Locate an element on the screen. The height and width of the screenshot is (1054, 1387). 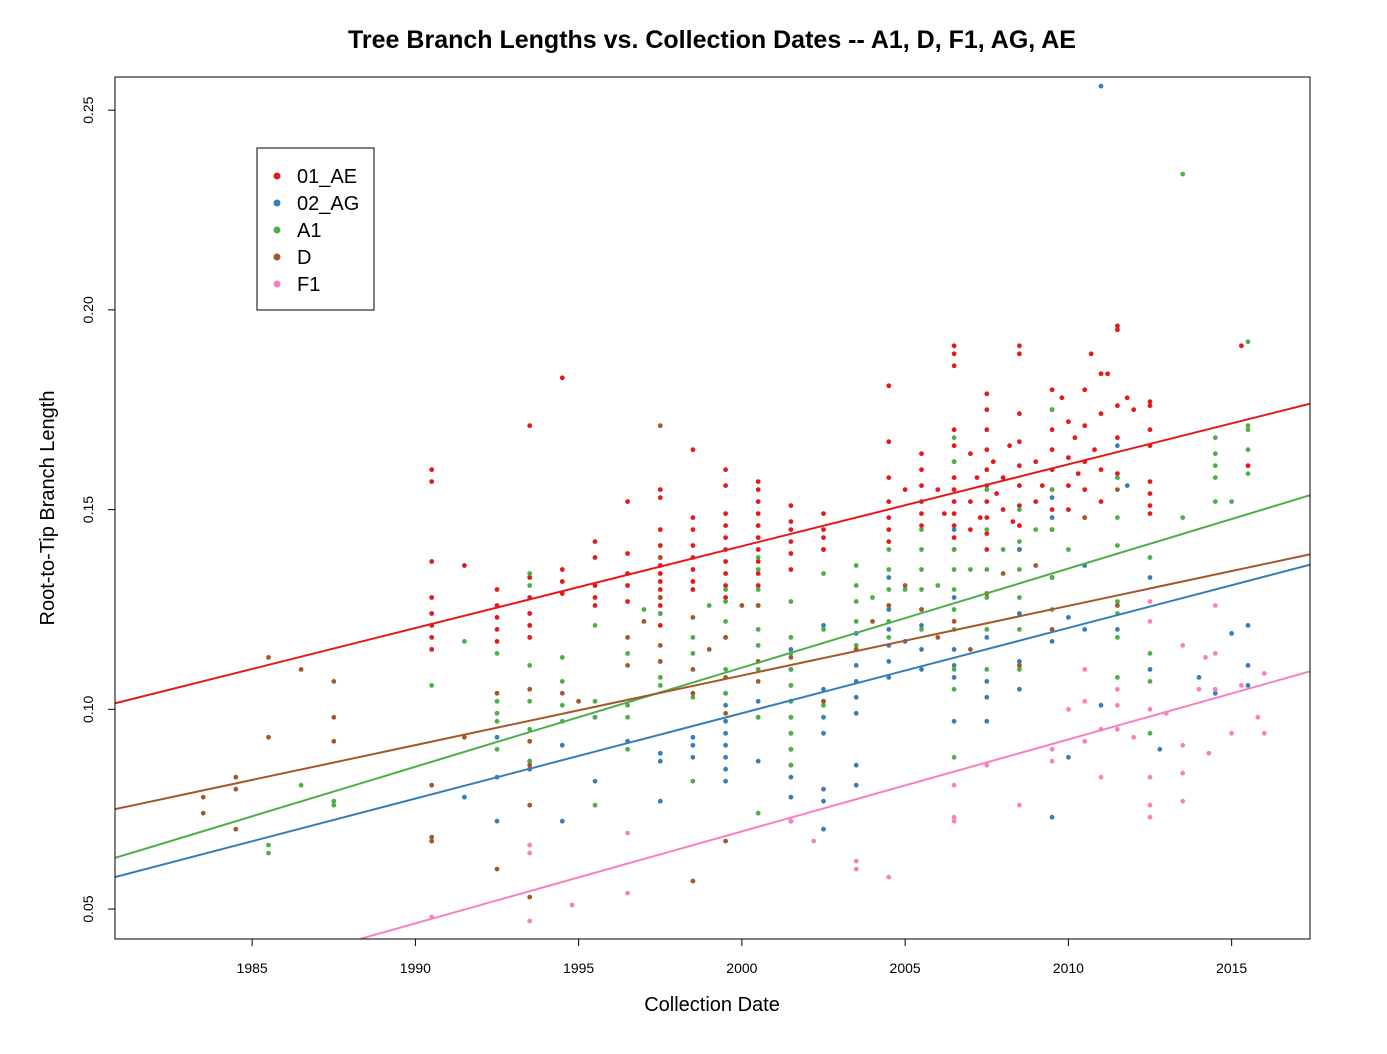
y-tick-label: 0.10 is located at coordinates (88, 708).